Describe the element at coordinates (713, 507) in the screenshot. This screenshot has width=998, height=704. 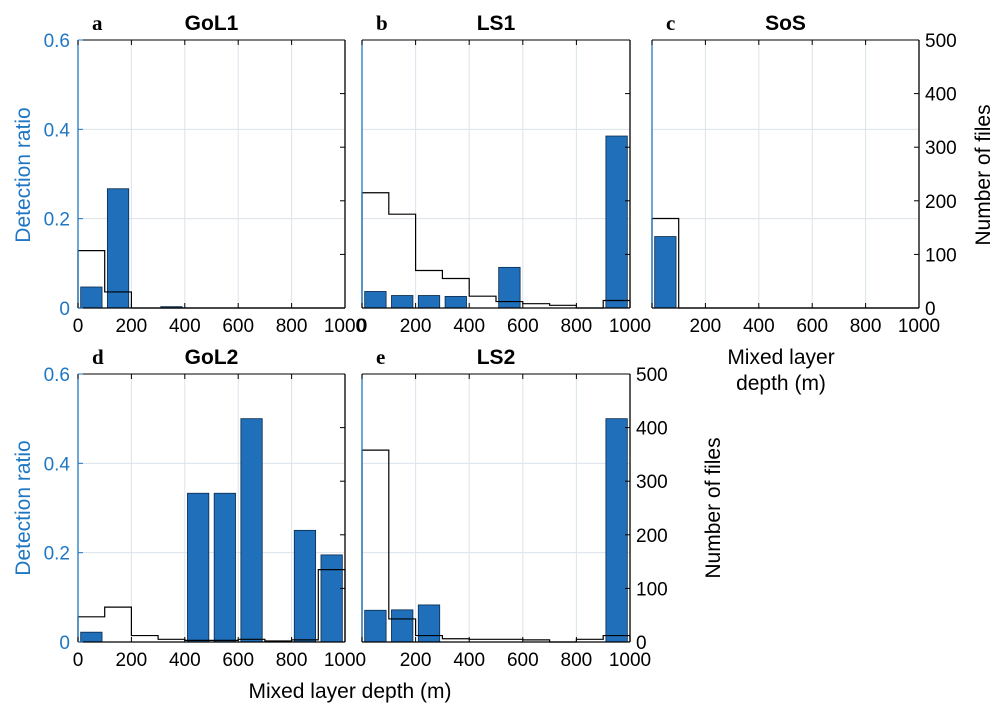
I see `ylabel-right-bottom: Number of files` at that location.